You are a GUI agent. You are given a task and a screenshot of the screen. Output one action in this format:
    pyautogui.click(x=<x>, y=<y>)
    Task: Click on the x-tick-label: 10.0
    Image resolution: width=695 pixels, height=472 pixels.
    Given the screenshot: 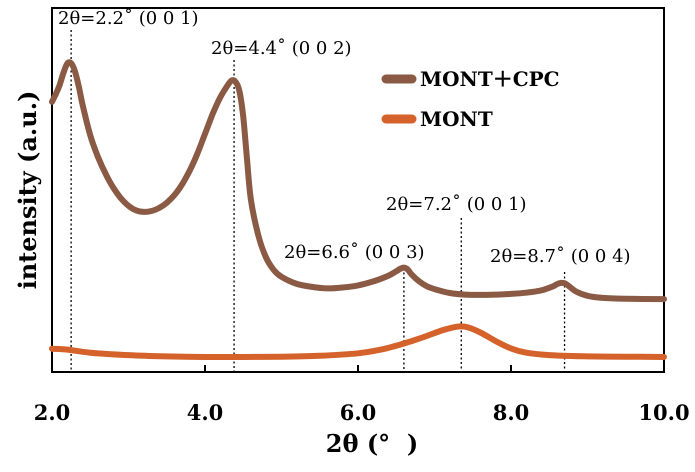 What is the action you would take?
    pyautogui.click(x=663, y=412)
    